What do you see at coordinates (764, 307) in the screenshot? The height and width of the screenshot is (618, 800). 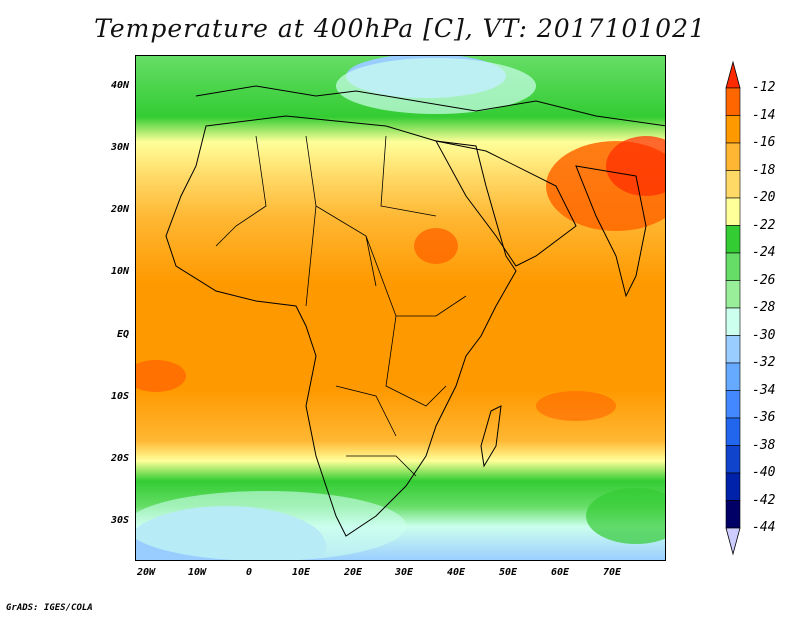 I see `colorbar-label: -28` at bounding box center [764, 307].